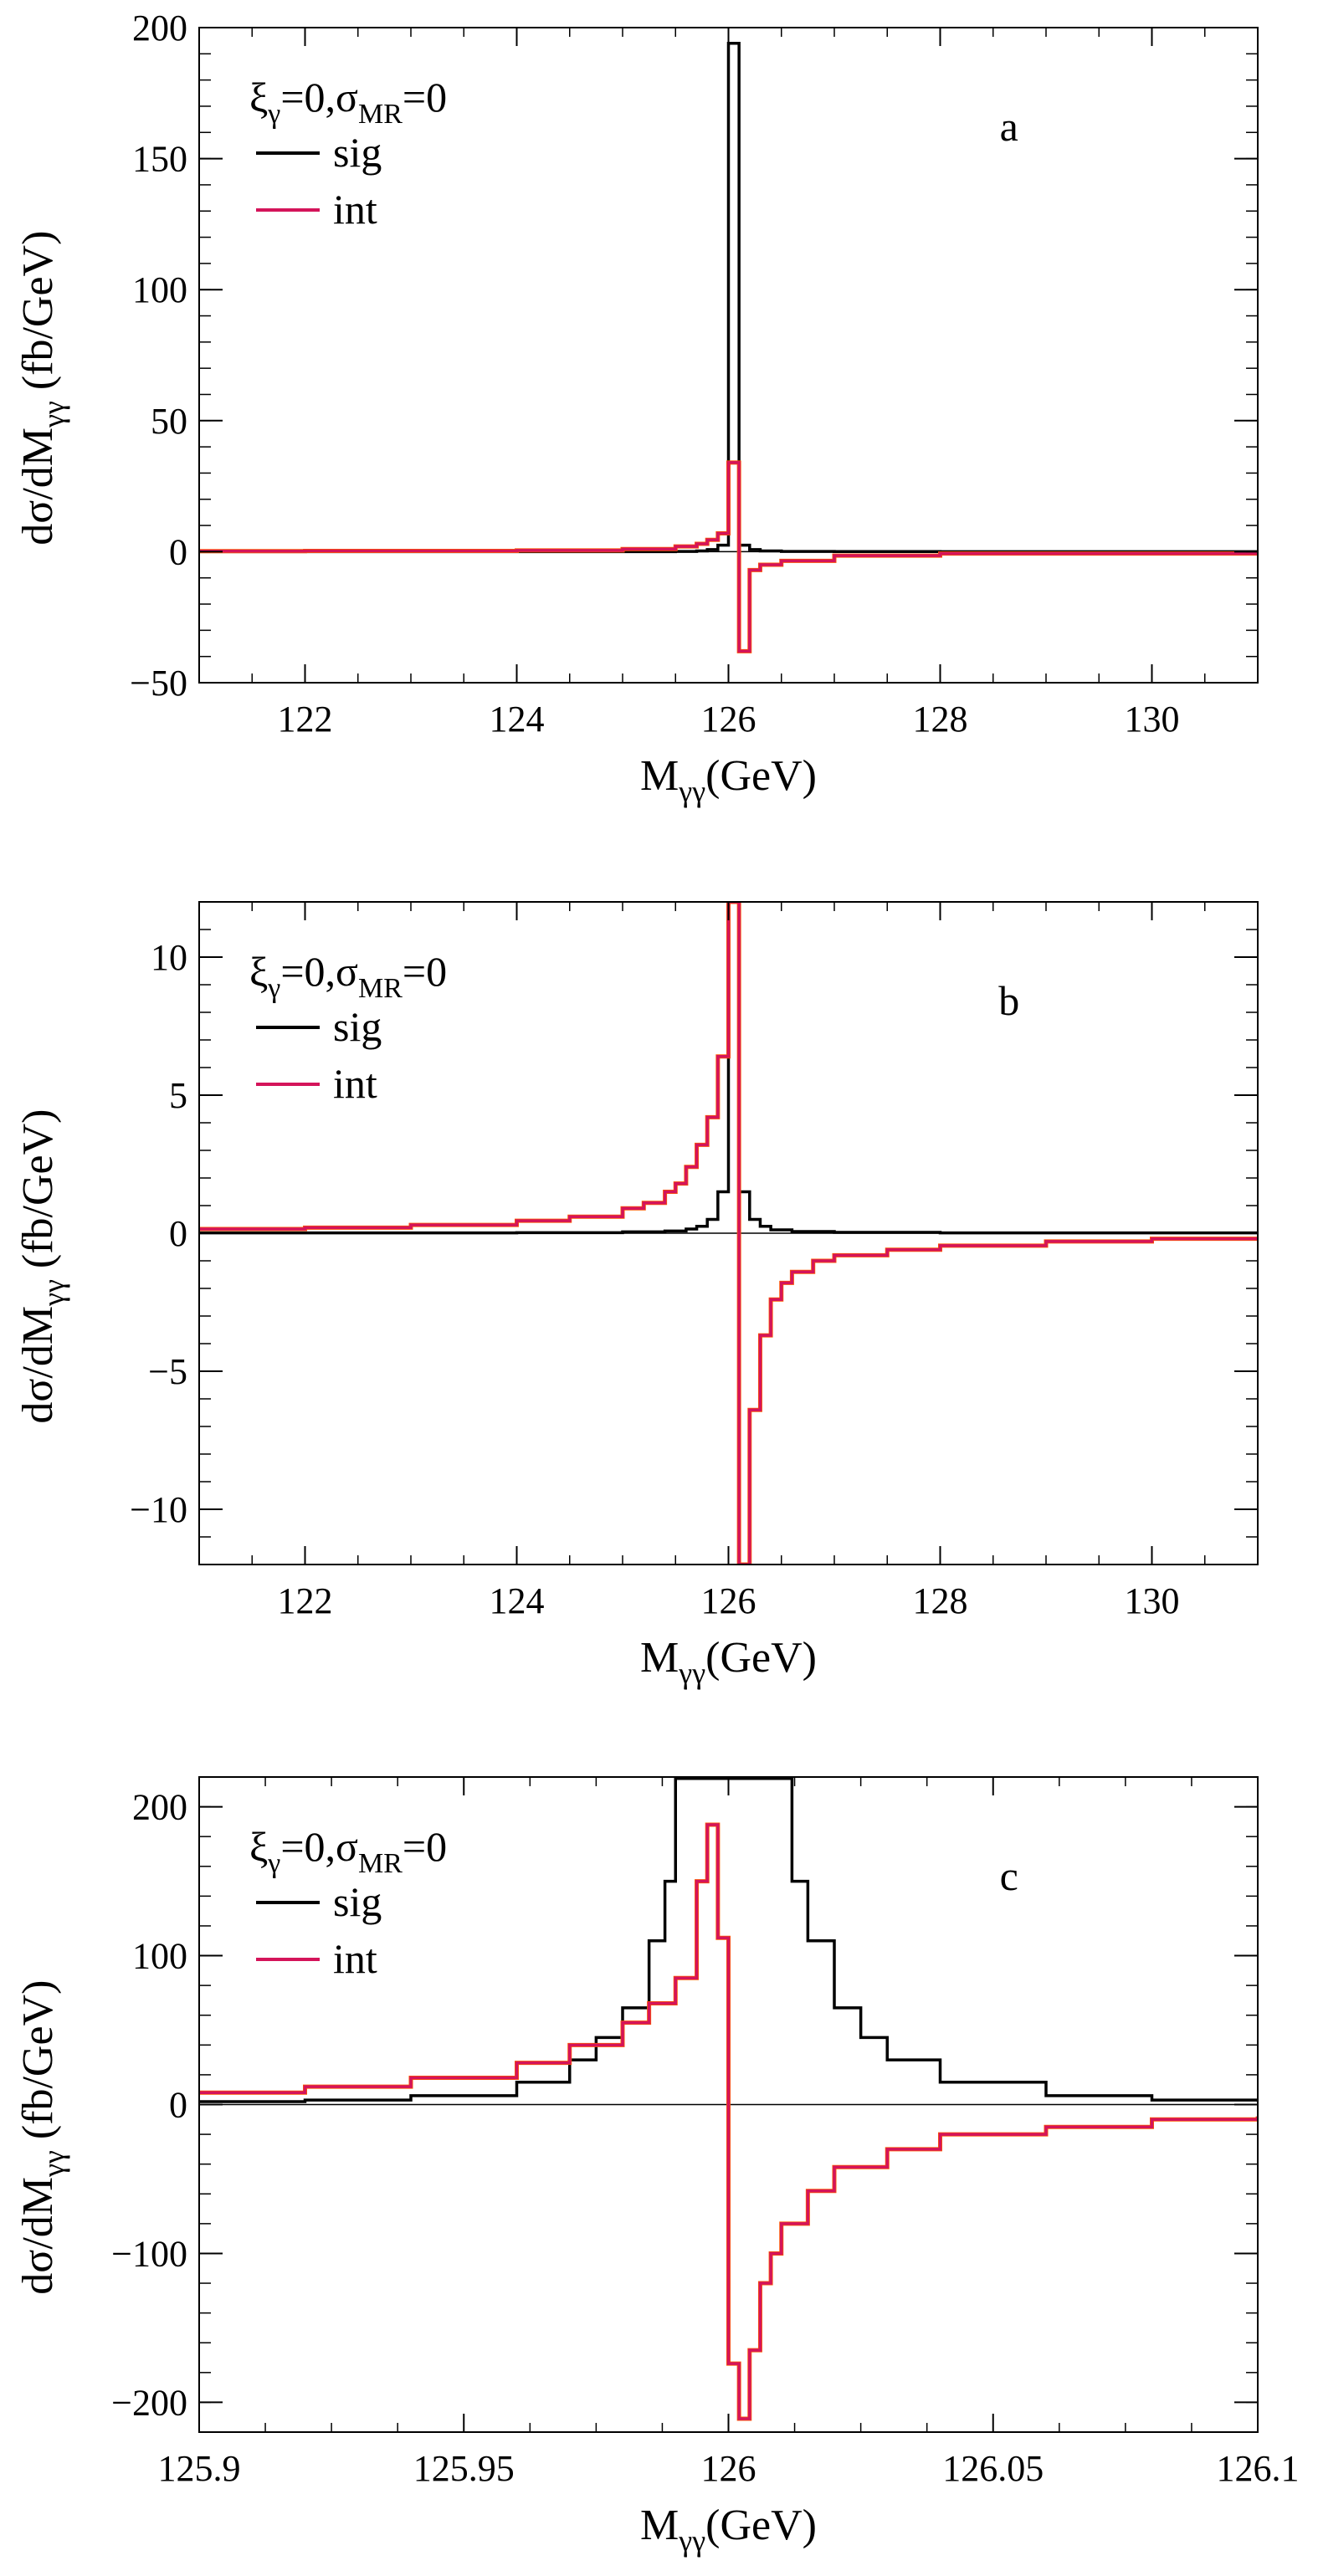  Describe the element at coordinates (169, 422) in the screenshot. I see `y-tick-label: 50` at that location.